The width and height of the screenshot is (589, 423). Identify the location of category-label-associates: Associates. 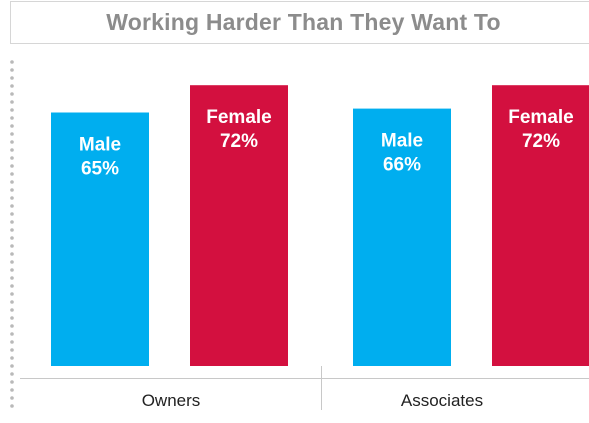
(442, 400).